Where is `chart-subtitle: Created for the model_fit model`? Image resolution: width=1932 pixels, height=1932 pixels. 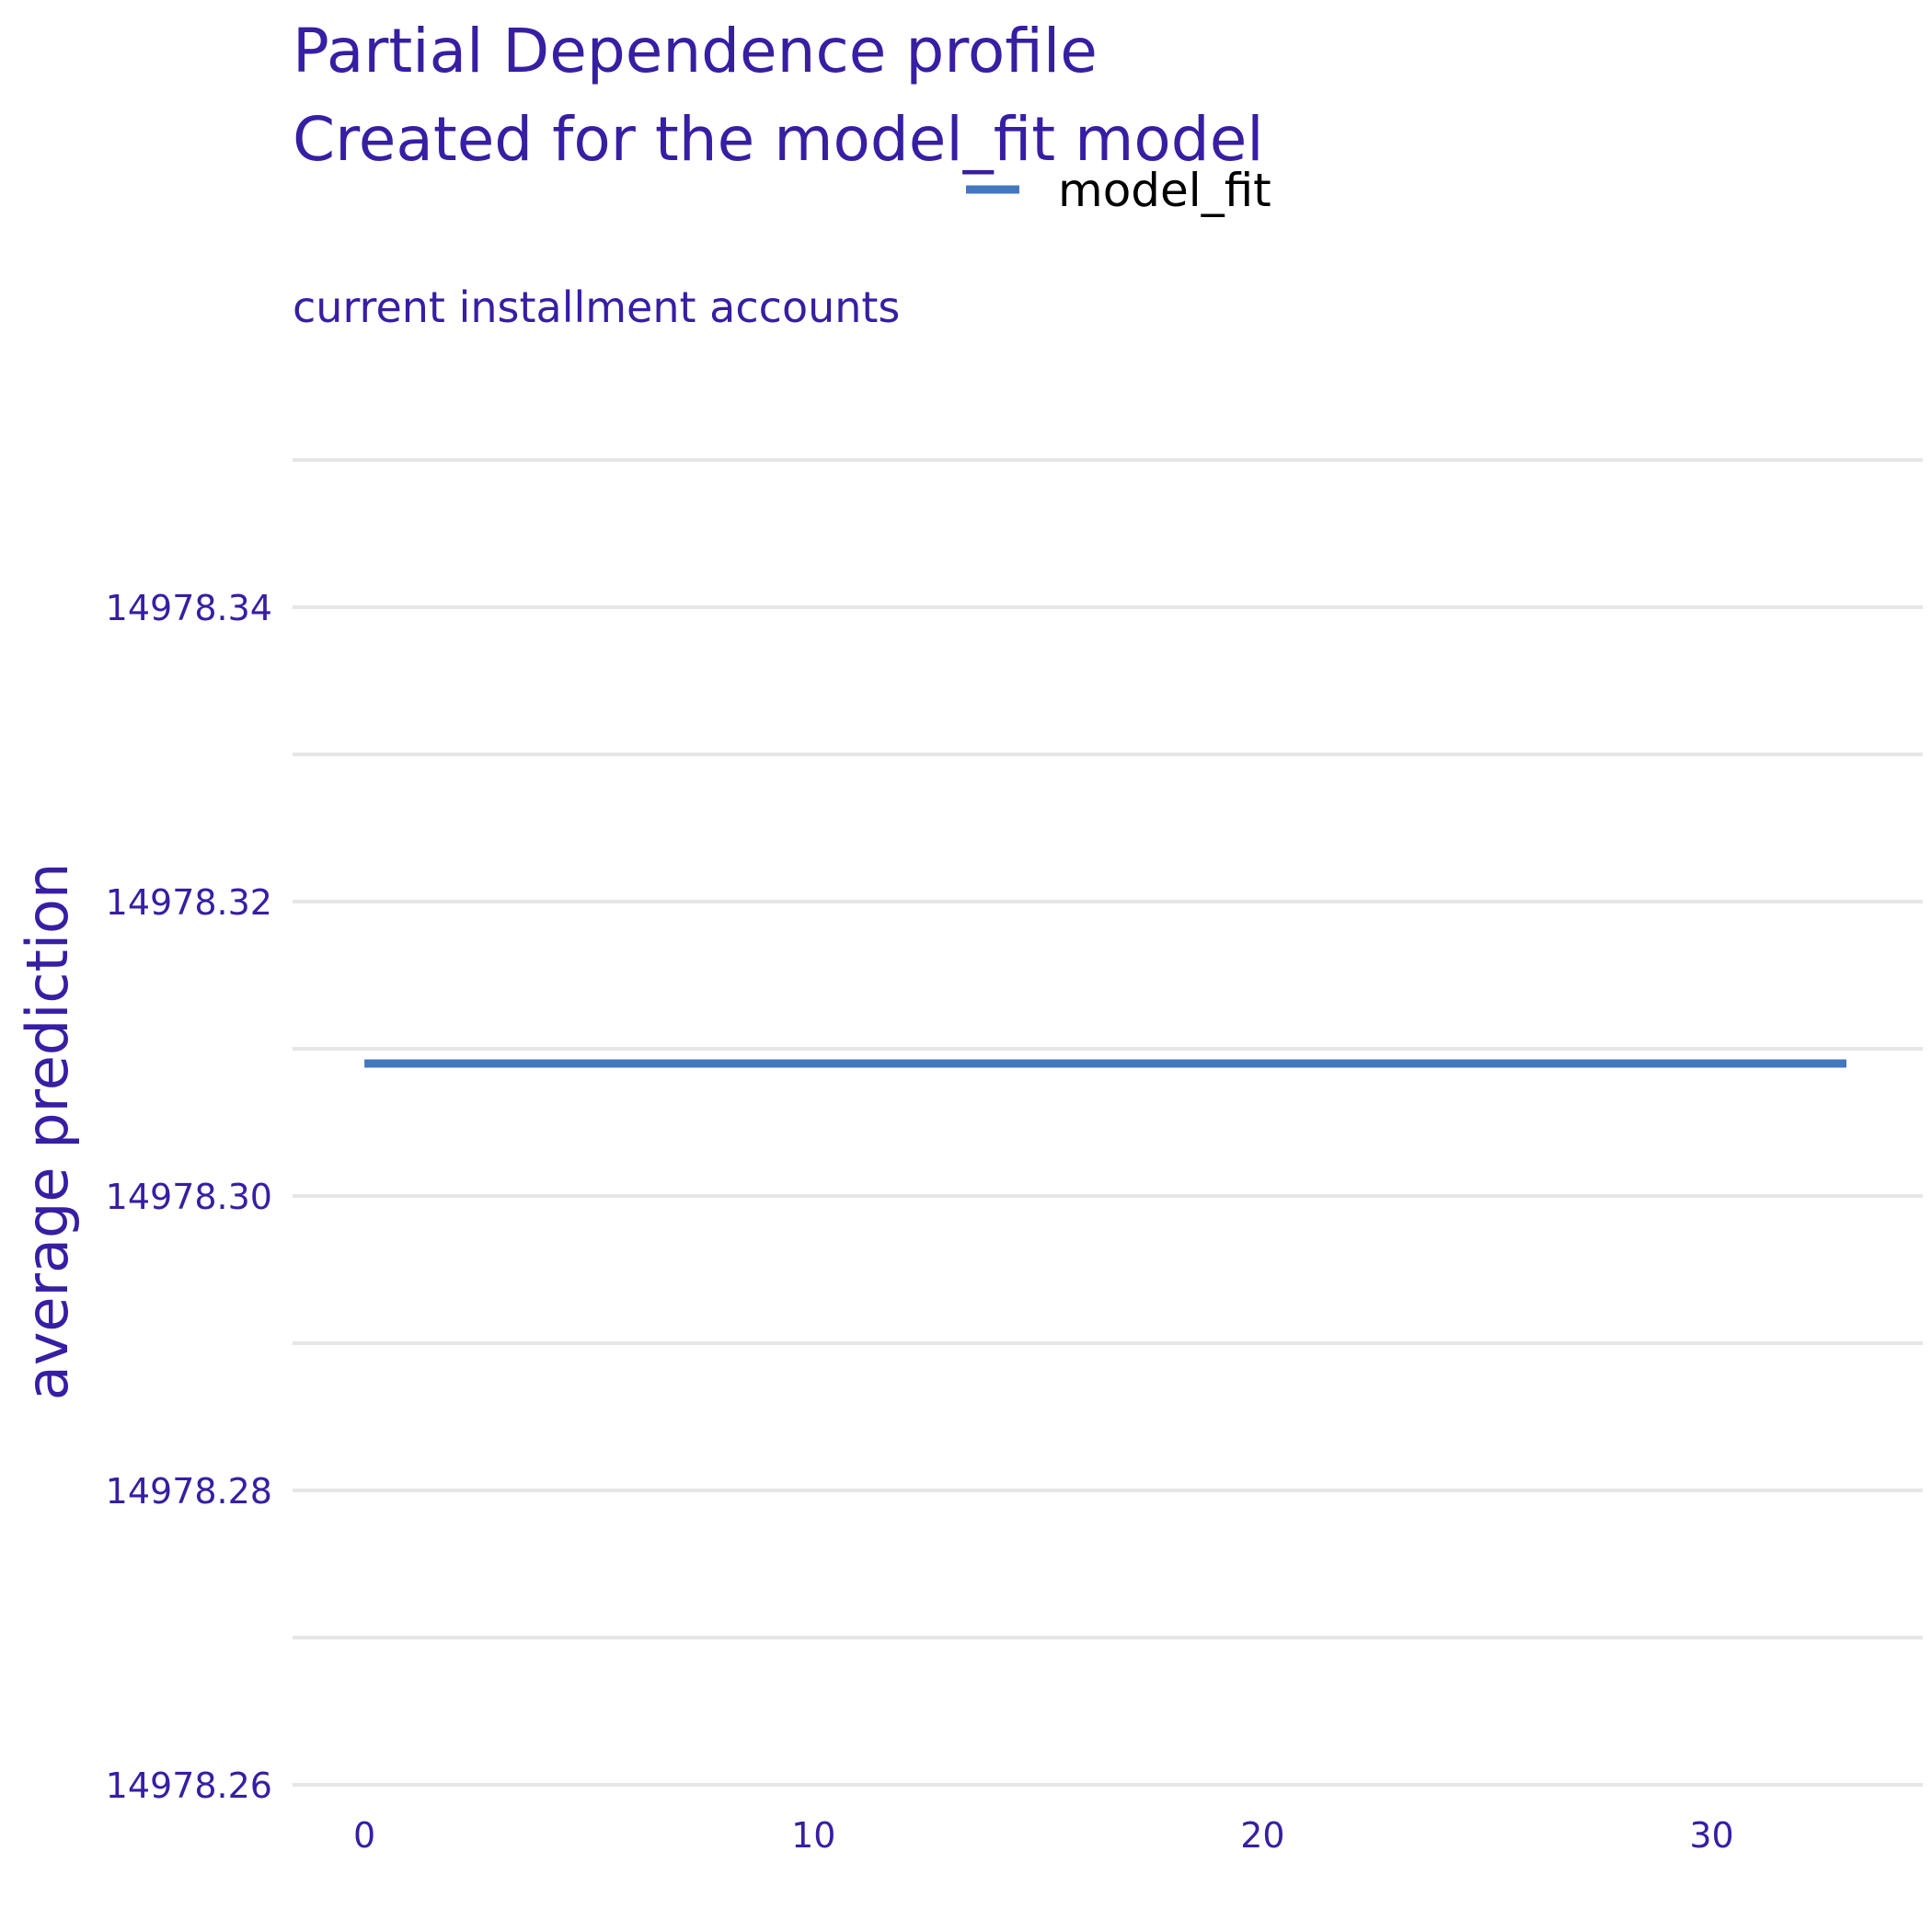
chart-subtitle: Created for the model_fit model is located at coordinates (778, 139).